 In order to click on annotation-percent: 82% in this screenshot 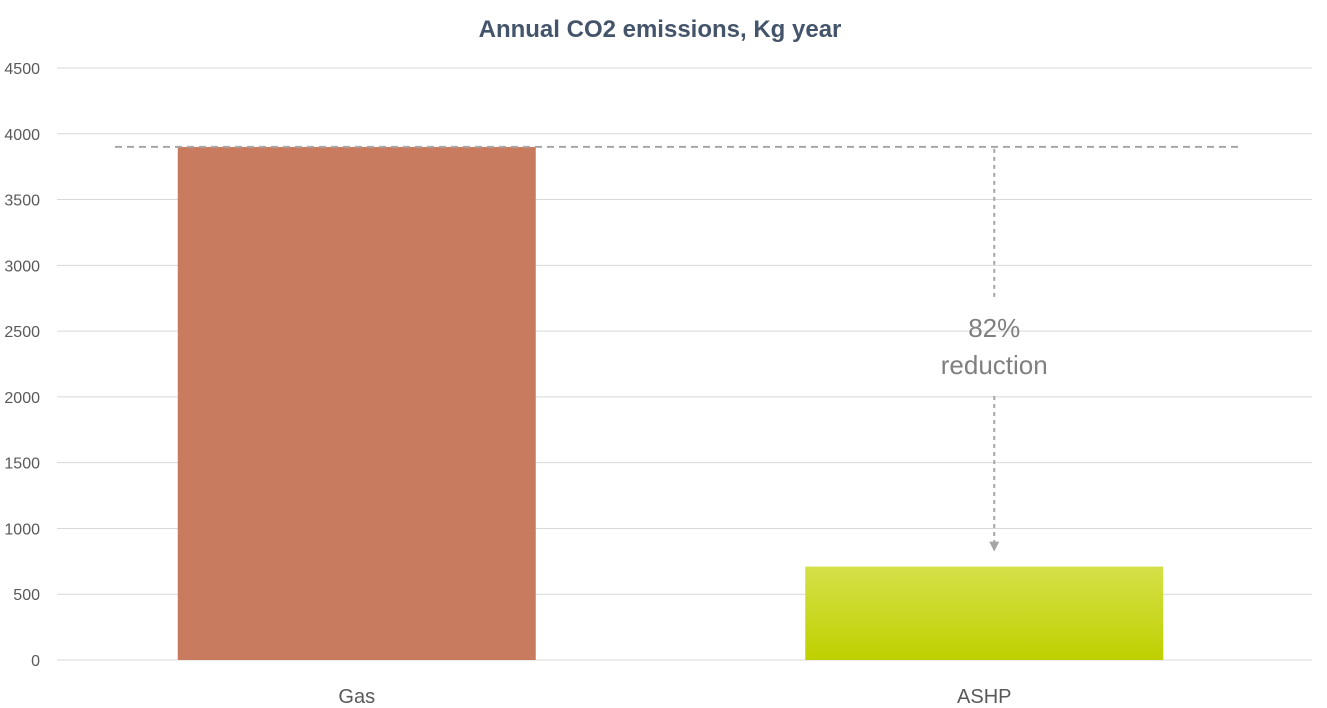, I will do `click(994, 328)`.